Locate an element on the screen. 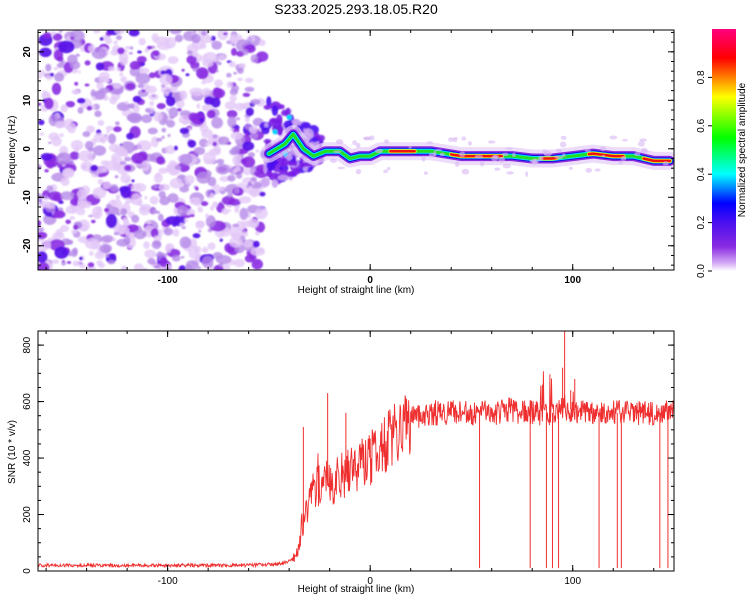 The width and height of the screenshot is (750, 600). colorbar-tick-label: 0.0 is located at coordinates (701, 271).